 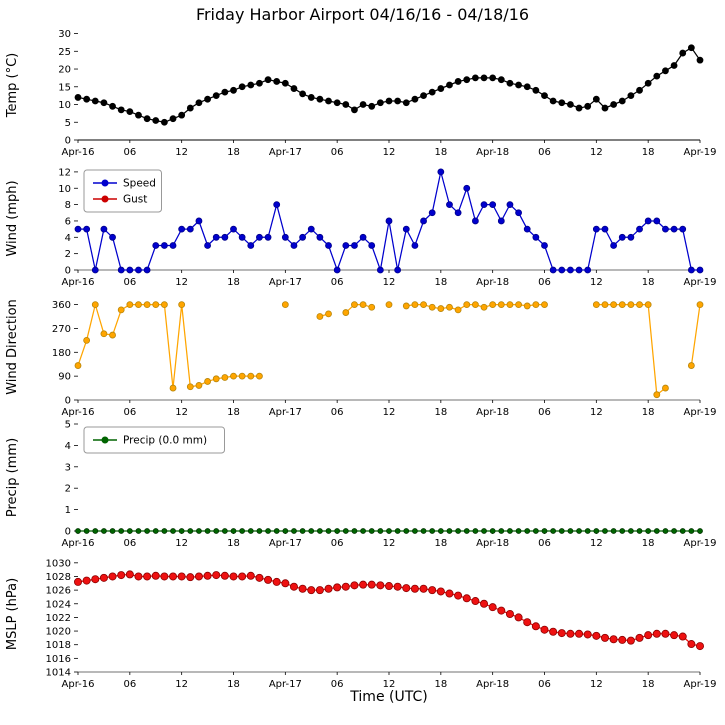 I want to click on precipitation-ytick-label: 0, so click(x=68, y=532).